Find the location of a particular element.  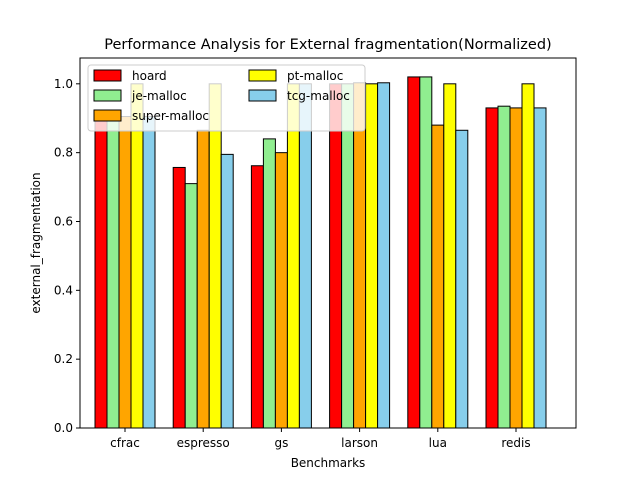

legend-label-tcg-malloc: tcg-malloc is located at coordinates (318, 96).